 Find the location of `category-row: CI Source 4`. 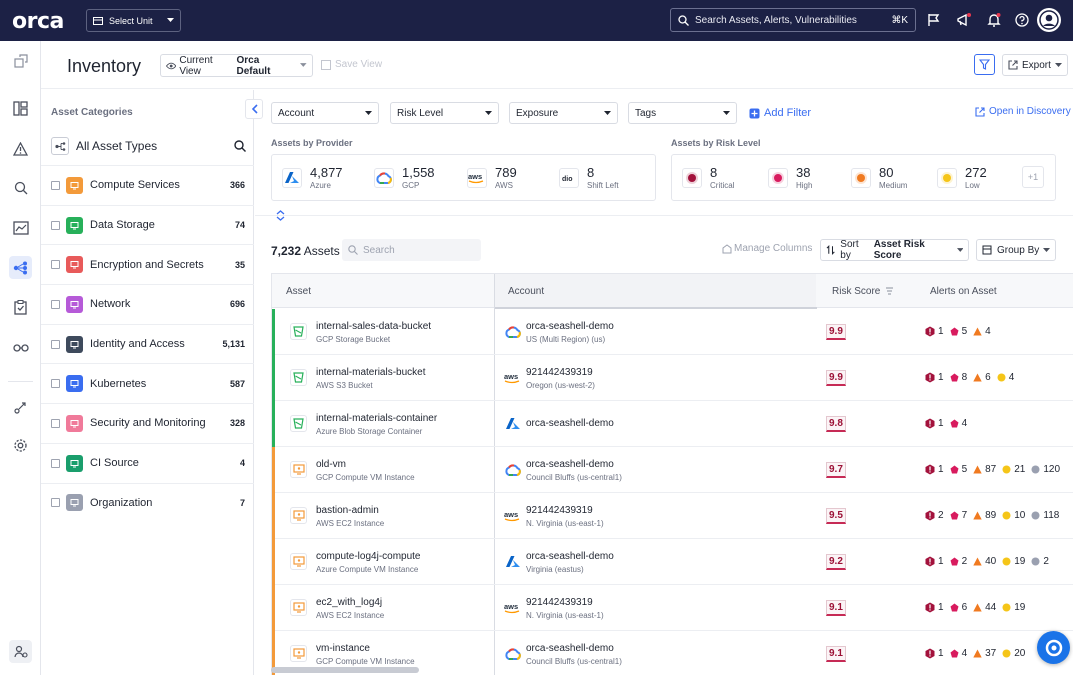

category-row: CI Source 4 is located at coordinates (147, 462).